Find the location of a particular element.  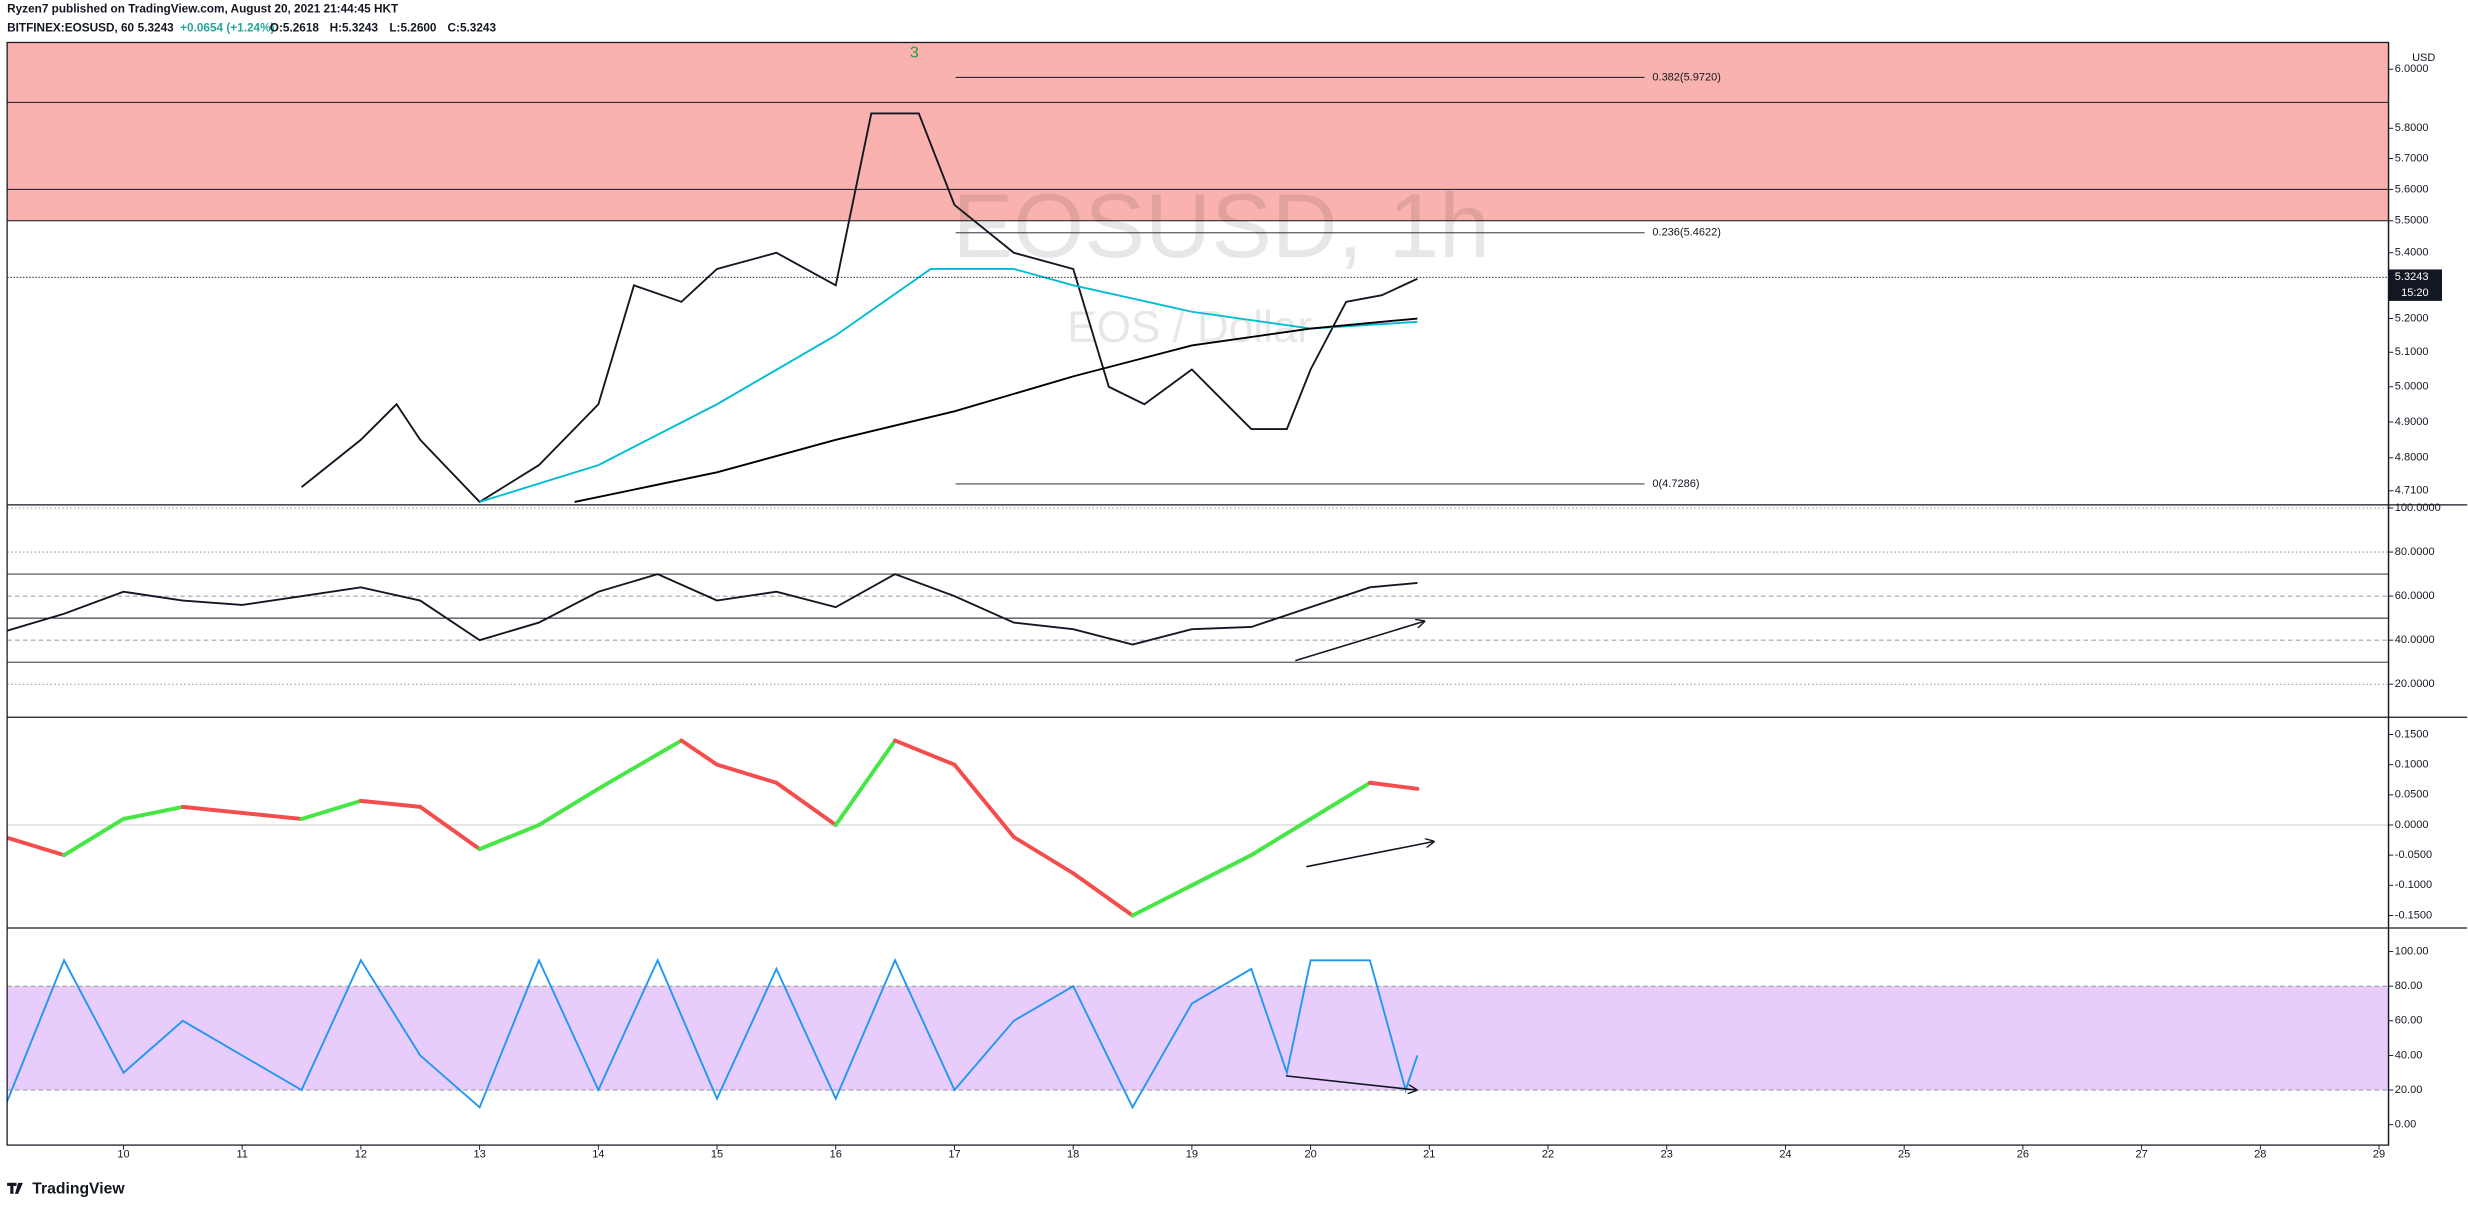

y-tick-label: 0.0000 is located at coordinates (2412, 825).